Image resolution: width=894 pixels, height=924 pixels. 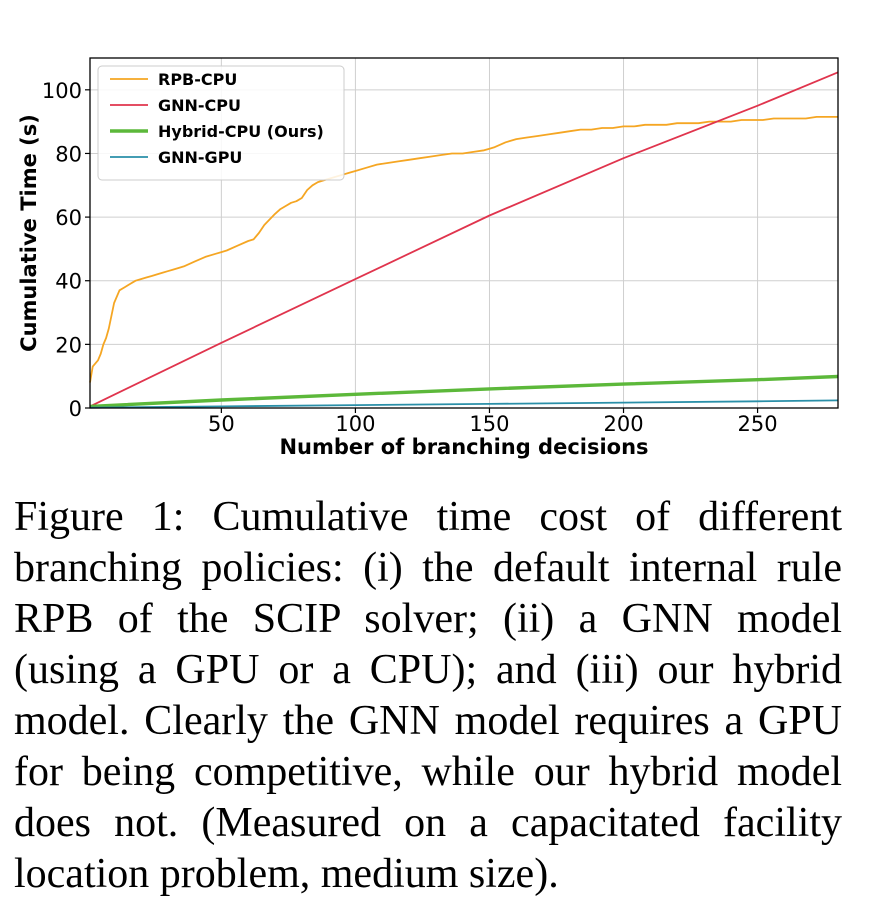 I want to click on x-tick-label: 100, so click(x=355, y=424).